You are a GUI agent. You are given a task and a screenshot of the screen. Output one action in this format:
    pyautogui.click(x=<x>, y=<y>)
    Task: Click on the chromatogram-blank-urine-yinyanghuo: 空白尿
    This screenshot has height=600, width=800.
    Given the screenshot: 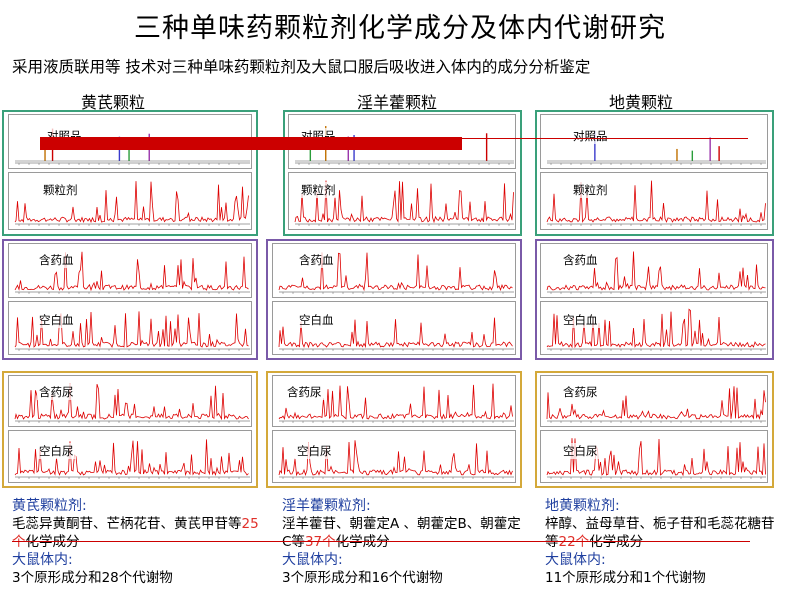 What is the action you would take?
    pyautogui.click(x=394, y=456)
    